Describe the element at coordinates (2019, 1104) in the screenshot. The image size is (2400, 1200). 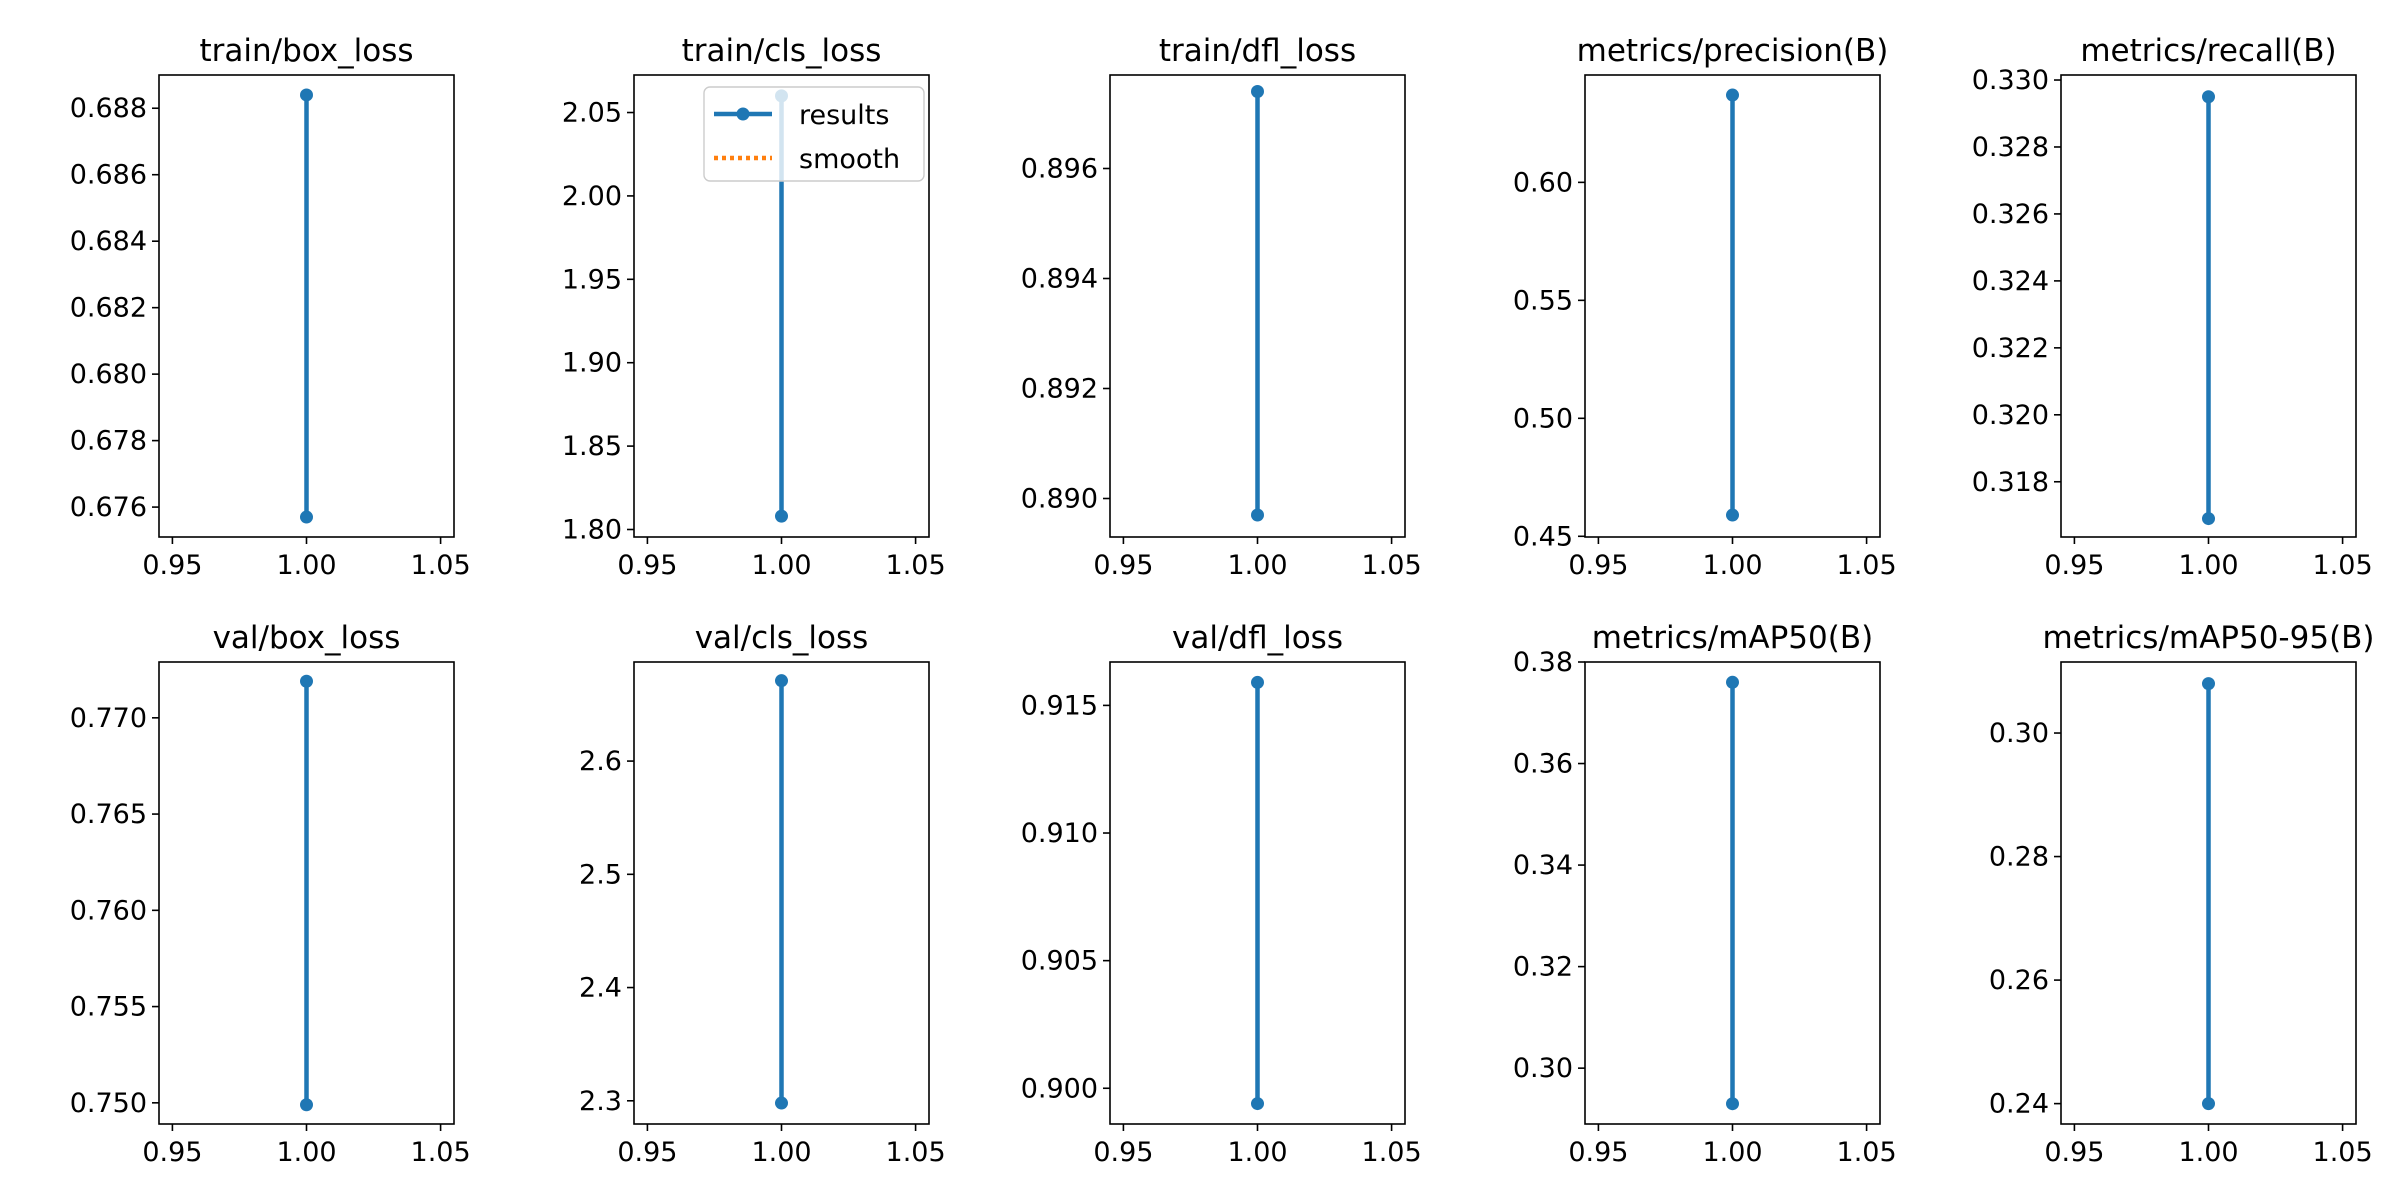
I see `y-tick-label: 0.24` at that location.